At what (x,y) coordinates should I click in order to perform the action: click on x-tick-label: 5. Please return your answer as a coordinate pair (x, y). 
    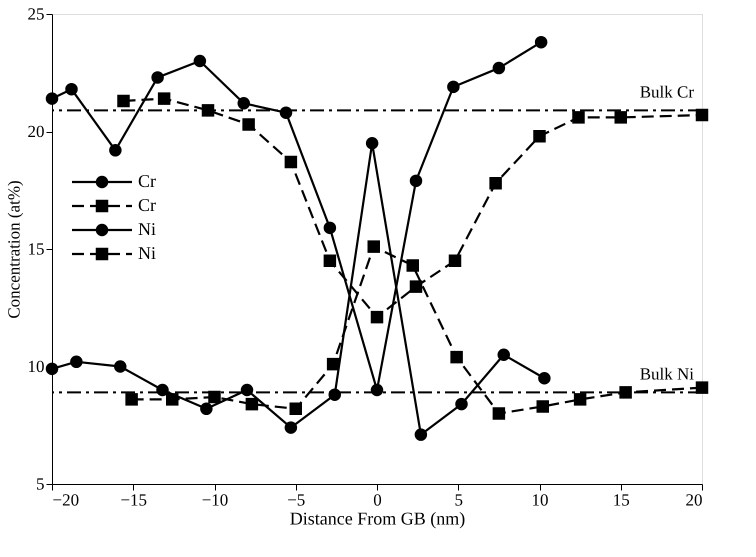
    Looking at the image, I should click on (458, 500).